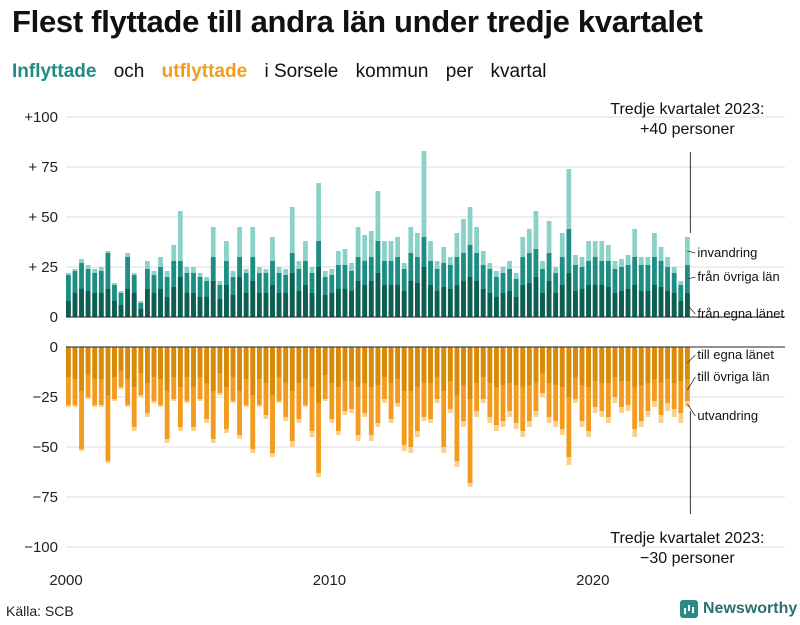 The image size is (800, 625). What do you see at coordinates (43, 217) in the screenshot?
I see `y-tick-label: + 50` at bounding box center [43, 217].